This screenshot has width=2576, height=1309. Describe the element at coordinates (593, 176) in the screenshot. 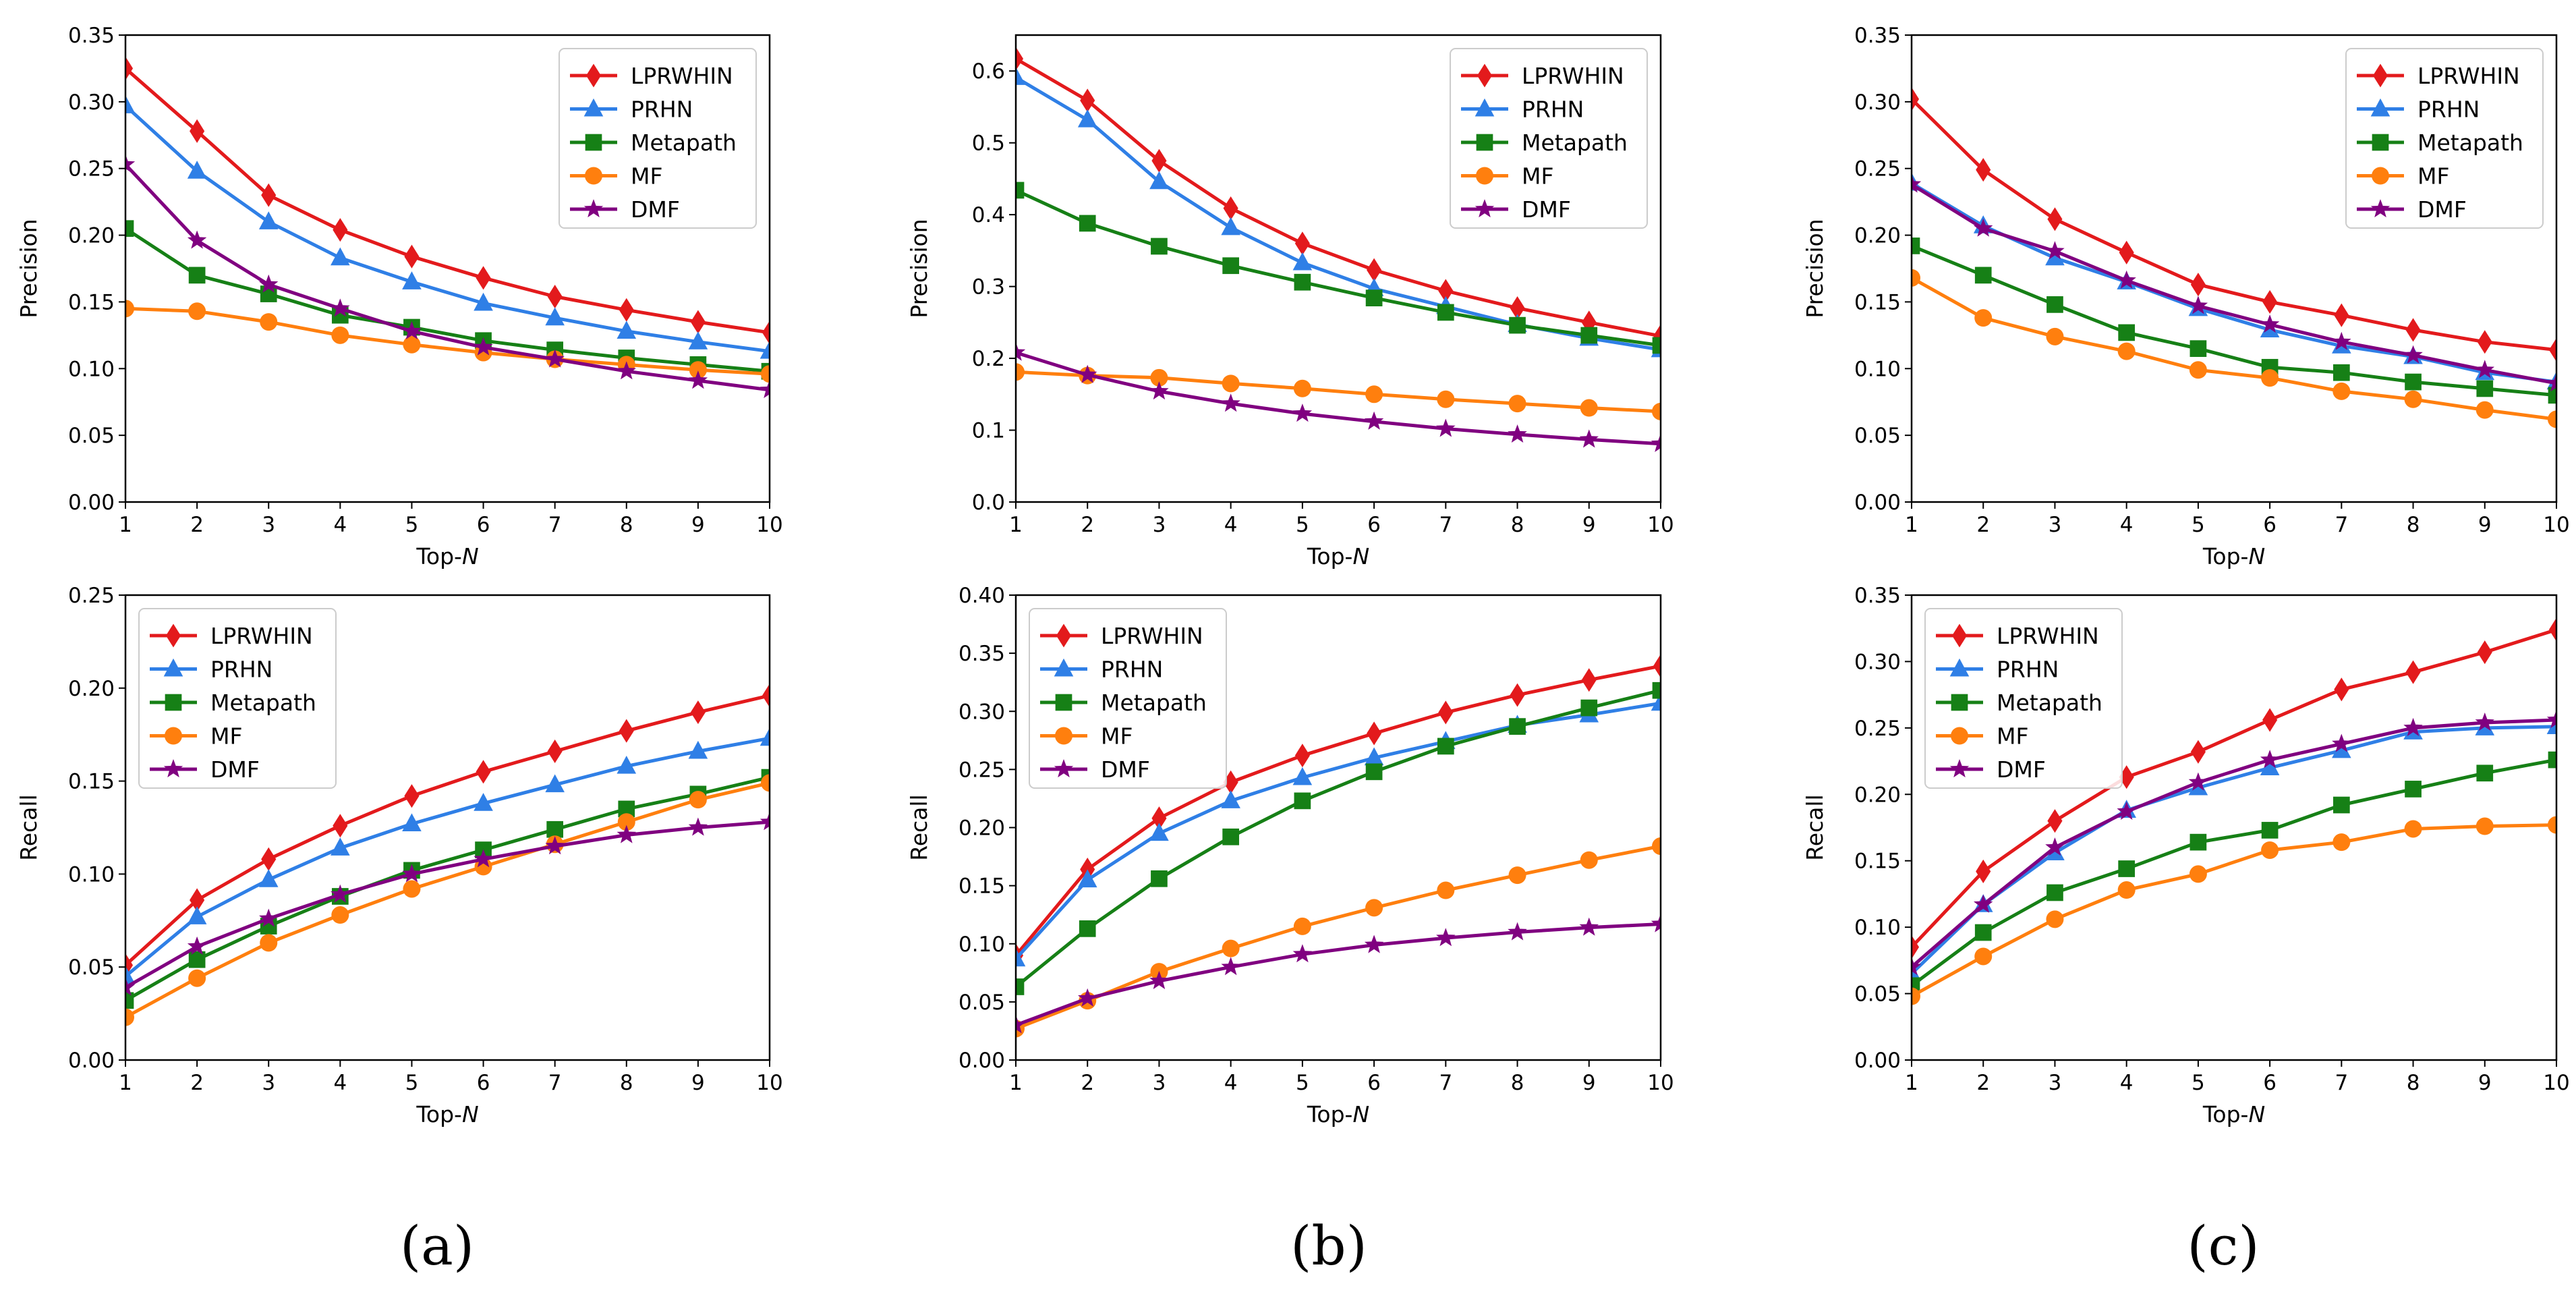

I see `legend-marker-mf` at that location.